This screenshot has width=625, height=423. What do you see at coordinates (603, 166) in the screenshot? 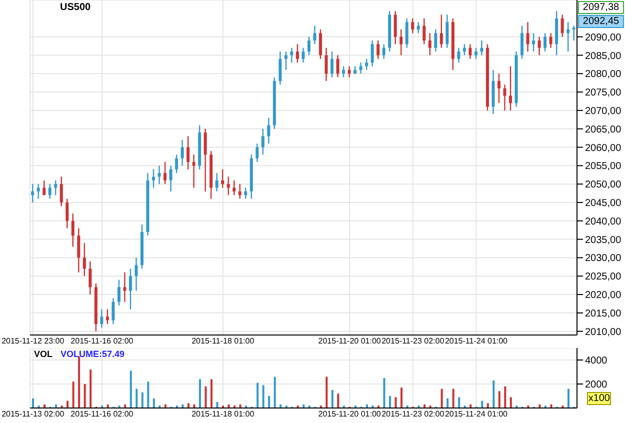
I see `y-tick-label: 2055,00` at bounding box center [603, 166].